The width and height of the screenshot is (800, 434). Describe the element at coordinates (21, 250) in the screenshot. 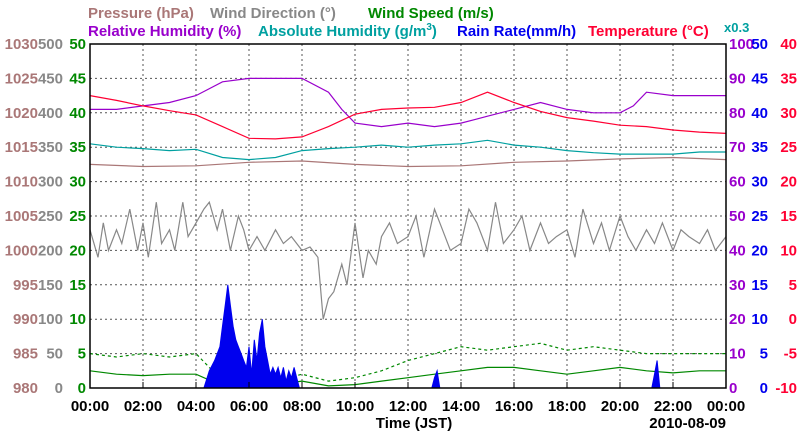

I see `pressure-tick-label: 1000` at that location.